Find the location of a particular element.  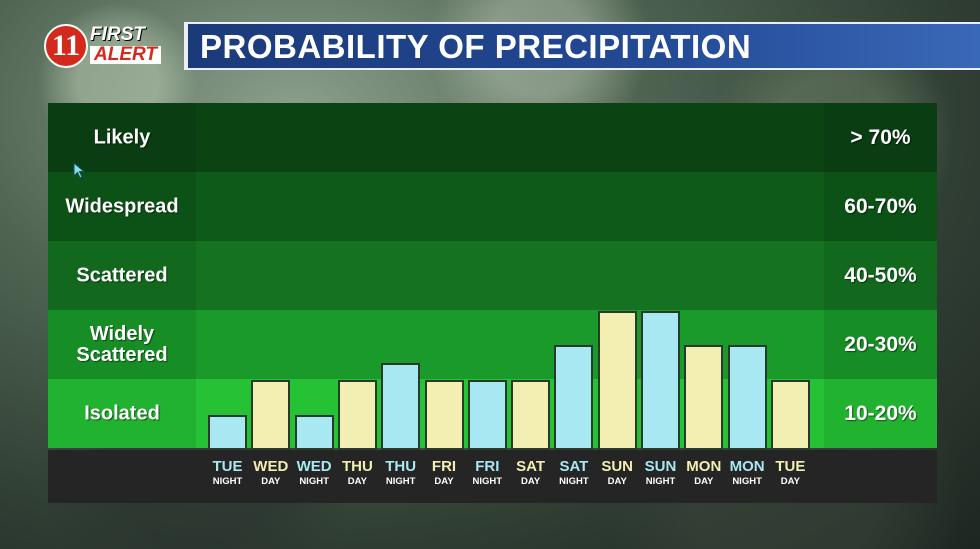

band-range: 10-20% is located at coordinates (880, 413).